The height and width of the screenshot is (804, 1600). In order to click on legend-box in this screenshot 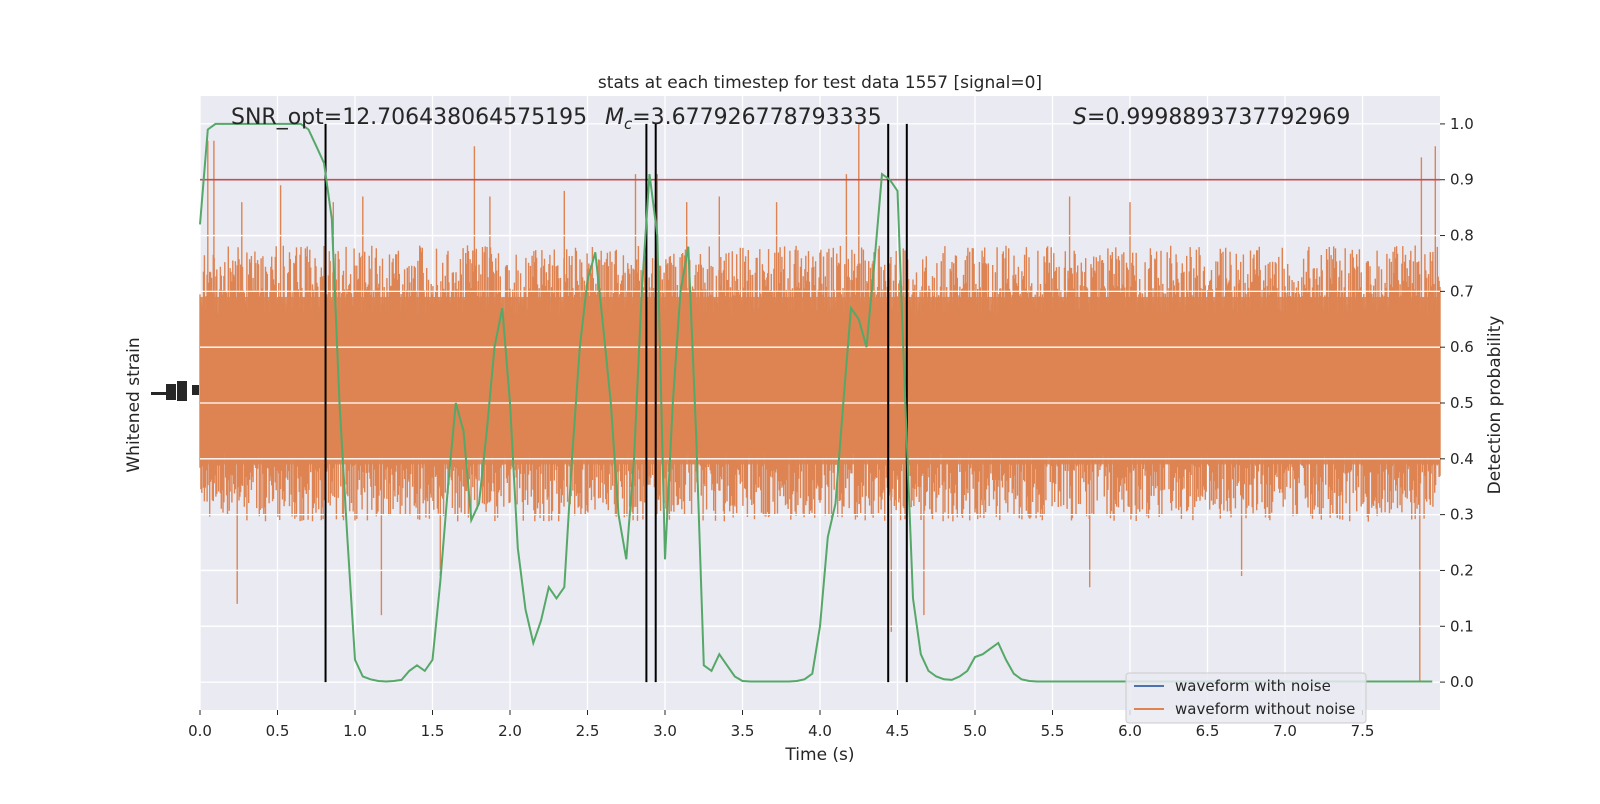, I will do `click(1246, 698)`.